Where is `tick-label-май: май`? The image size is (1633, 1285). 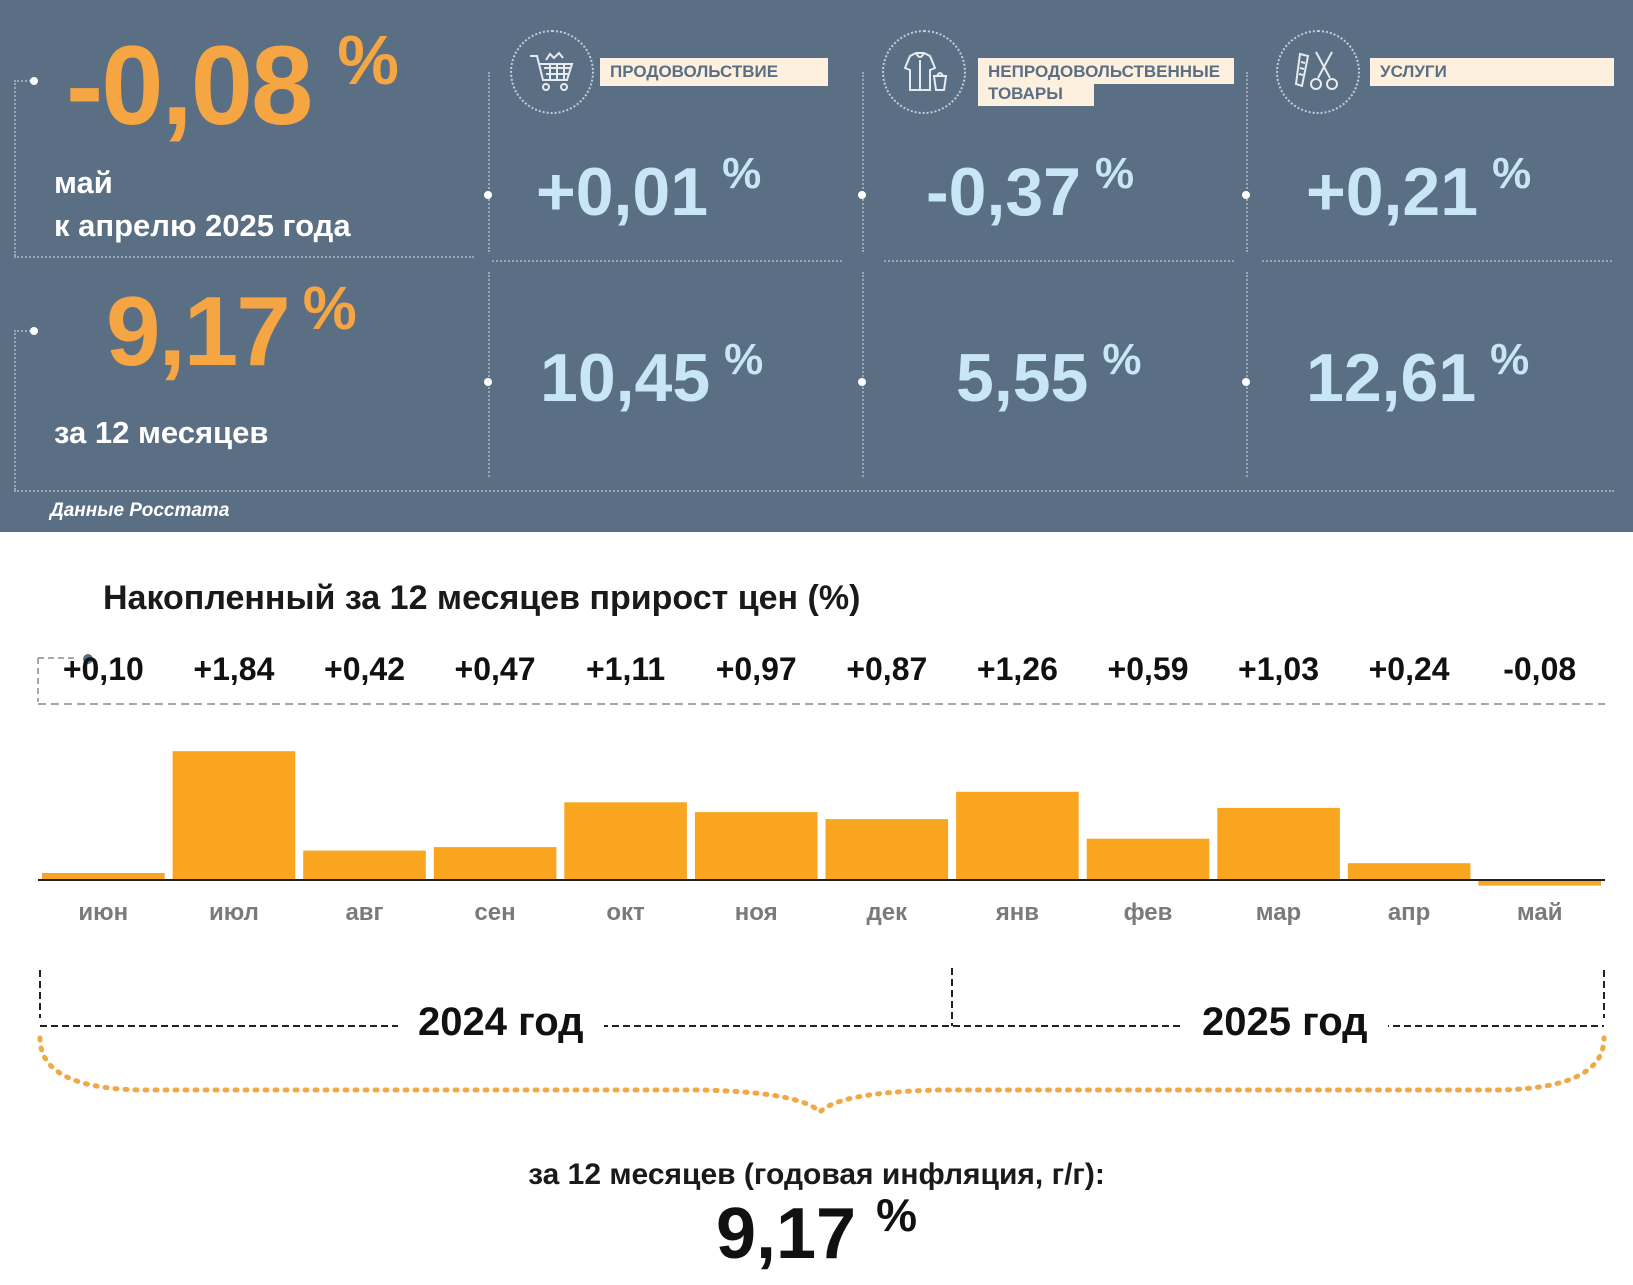
tick-label-май: май is located at coordinates (1540, 912).